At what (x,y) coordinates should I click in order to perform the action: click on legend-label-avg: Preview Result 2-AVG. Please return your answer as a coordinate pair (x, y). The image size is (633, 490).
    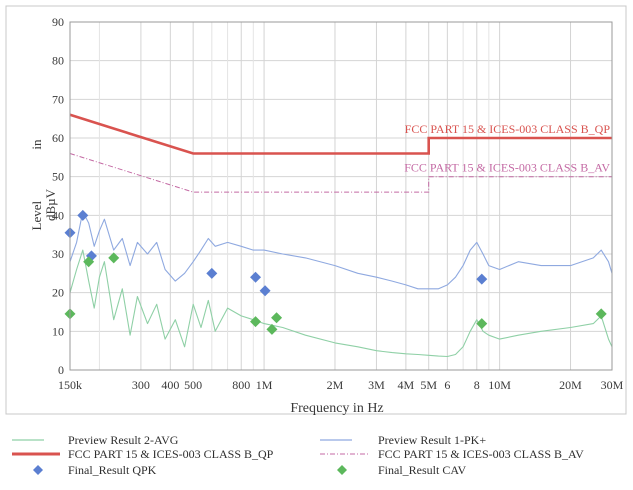
    Looking at the image, I should click on (123, 440).